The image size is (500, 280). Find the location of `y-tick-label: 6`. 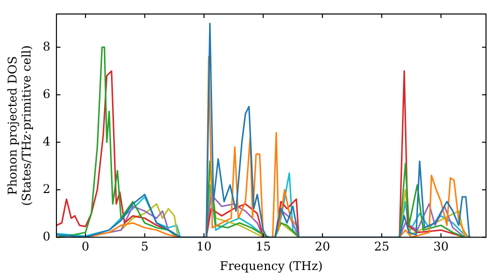

y-tick-label: 6 is located at coordinates (46, 93).